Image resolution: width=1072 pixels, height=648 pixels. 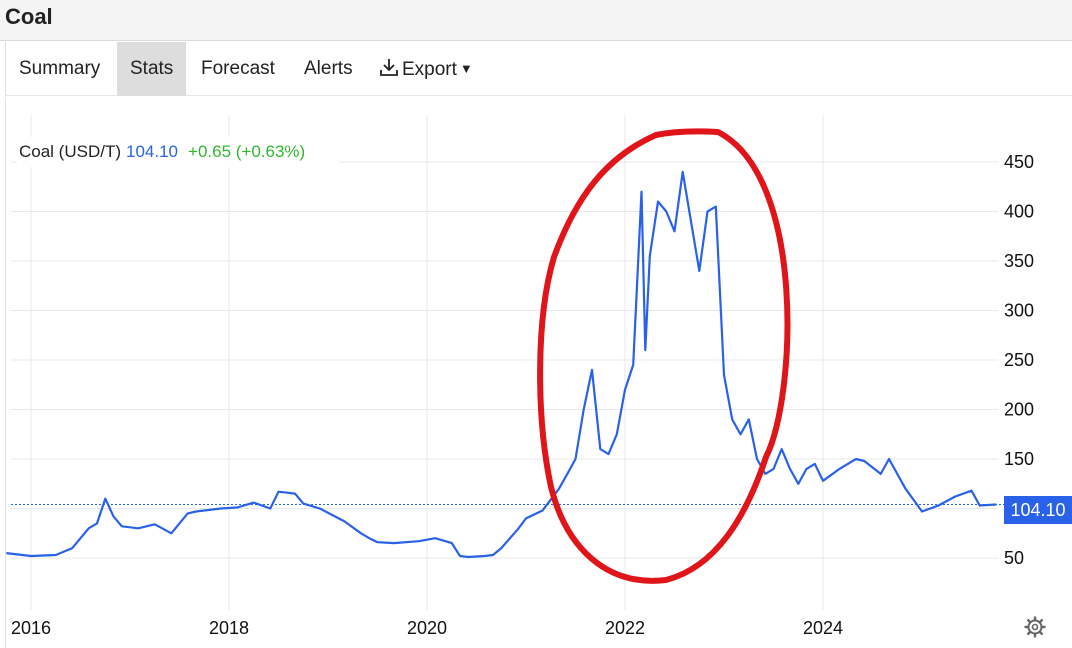 I want to click on x-tick-label-2020: 2020, so click(x=427, y=628).